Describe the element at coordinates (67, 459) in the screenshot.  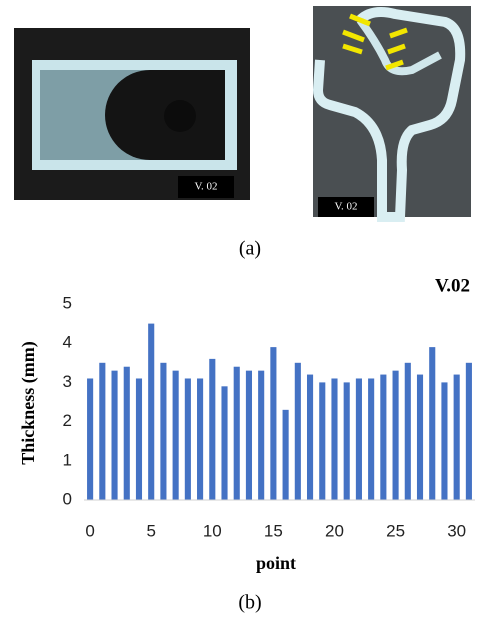
I see `y-tick-label: 1` at that location.